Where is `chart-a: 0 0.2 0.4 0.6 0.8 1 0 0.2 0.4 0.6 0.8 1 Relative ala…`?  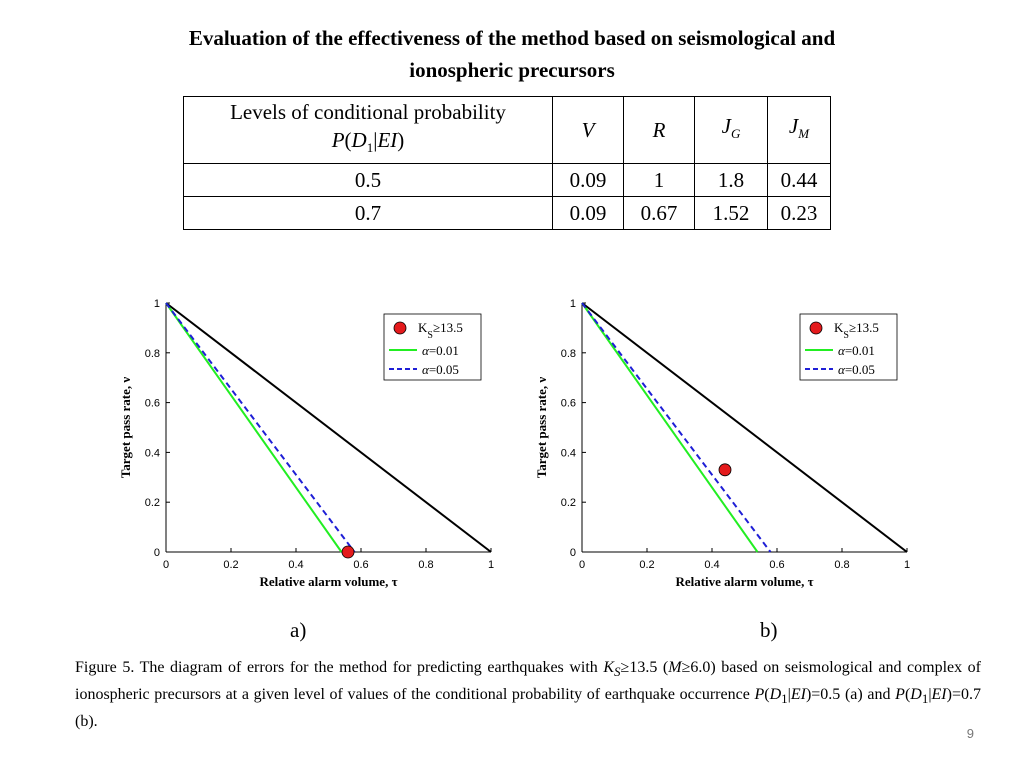
chart-a: 0 0.2 0.4 0.6 0.8 1 0 0.2 0.4 0.6 0.8 1 Relative ala… is located at coordinates (306, 443).